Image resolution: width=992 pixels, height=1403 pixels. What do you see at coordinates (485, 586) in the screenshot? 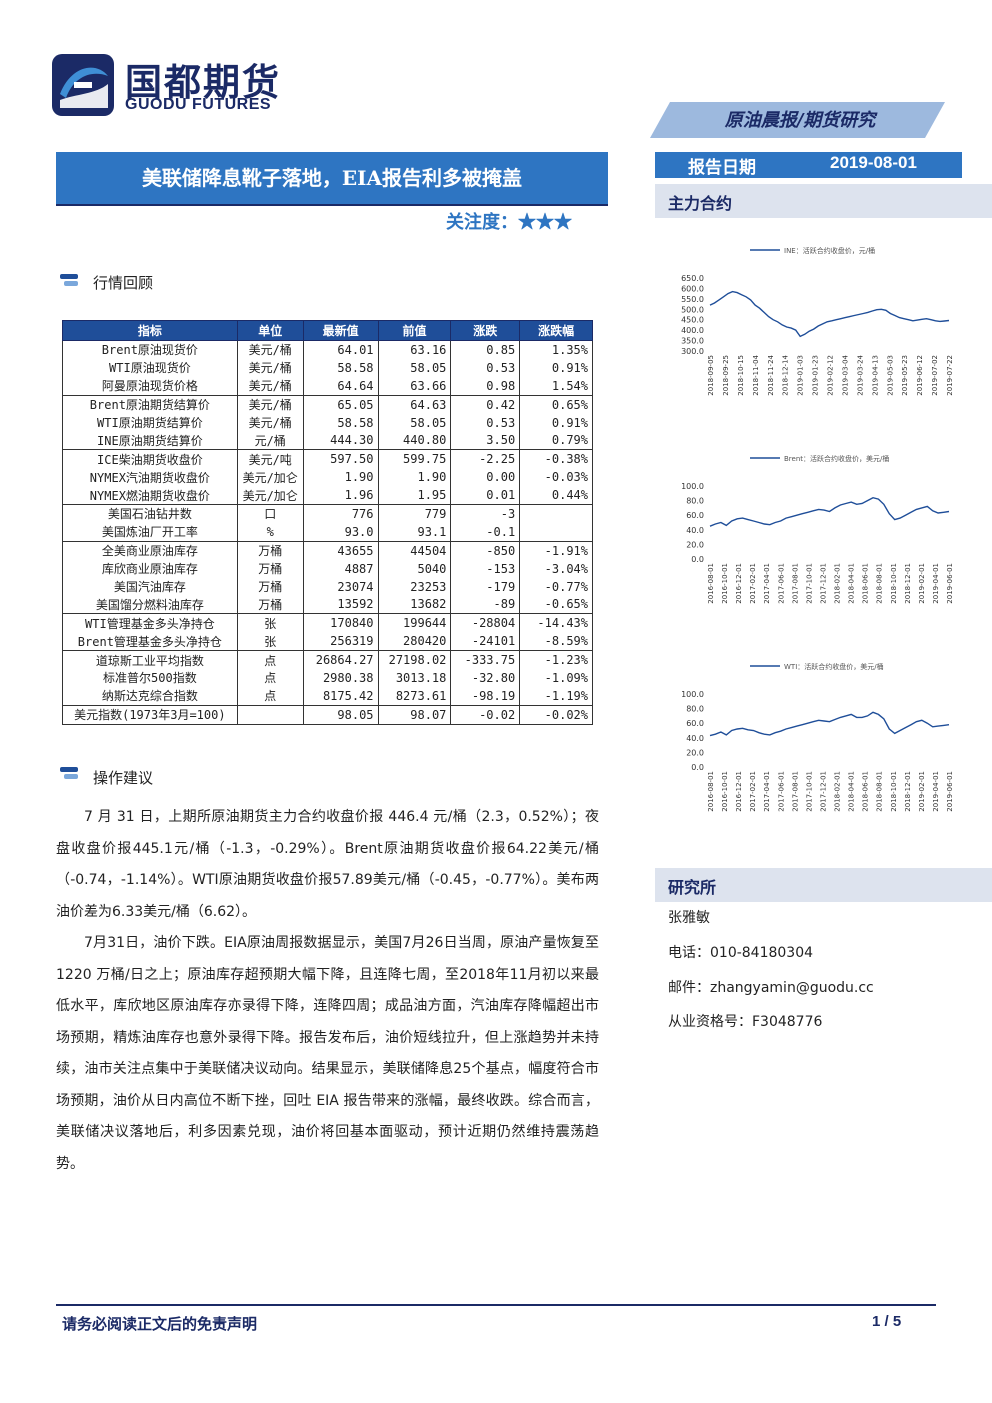
I see `cell-change: -179` at bounding box center [485, 586].